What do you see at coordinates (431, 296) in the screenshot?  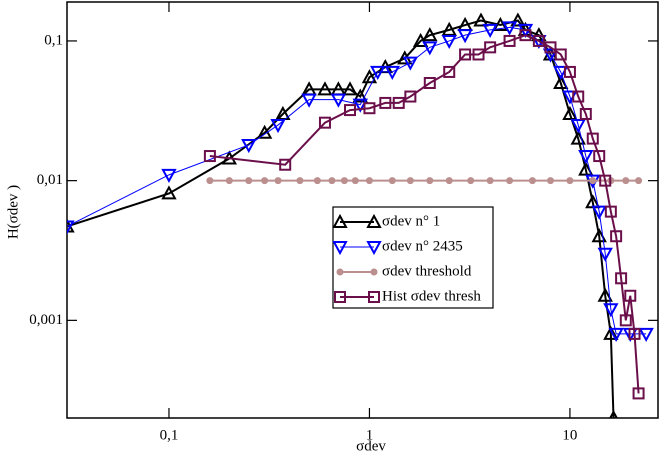 I see `legend-label: Hist σdev thresh` at bounding box center [431, 296].